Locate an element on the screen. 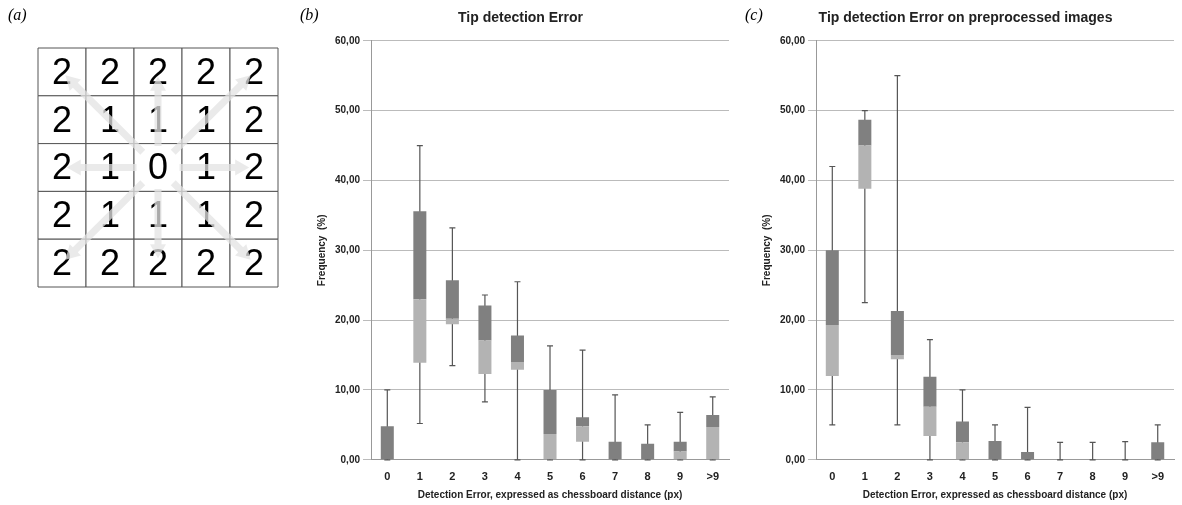 The height and width of the screenshot is (505, 1182). data-label: 0 is located at coordinates (158, 167).